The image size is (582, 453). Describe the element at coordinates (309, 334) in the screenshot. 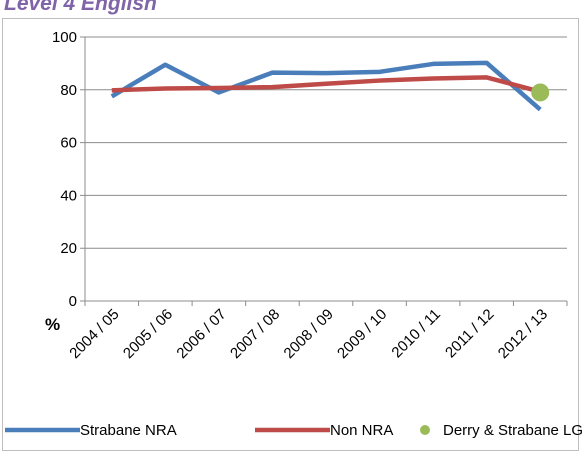

I see `x-tick-label: 2008 / 09` at that location.